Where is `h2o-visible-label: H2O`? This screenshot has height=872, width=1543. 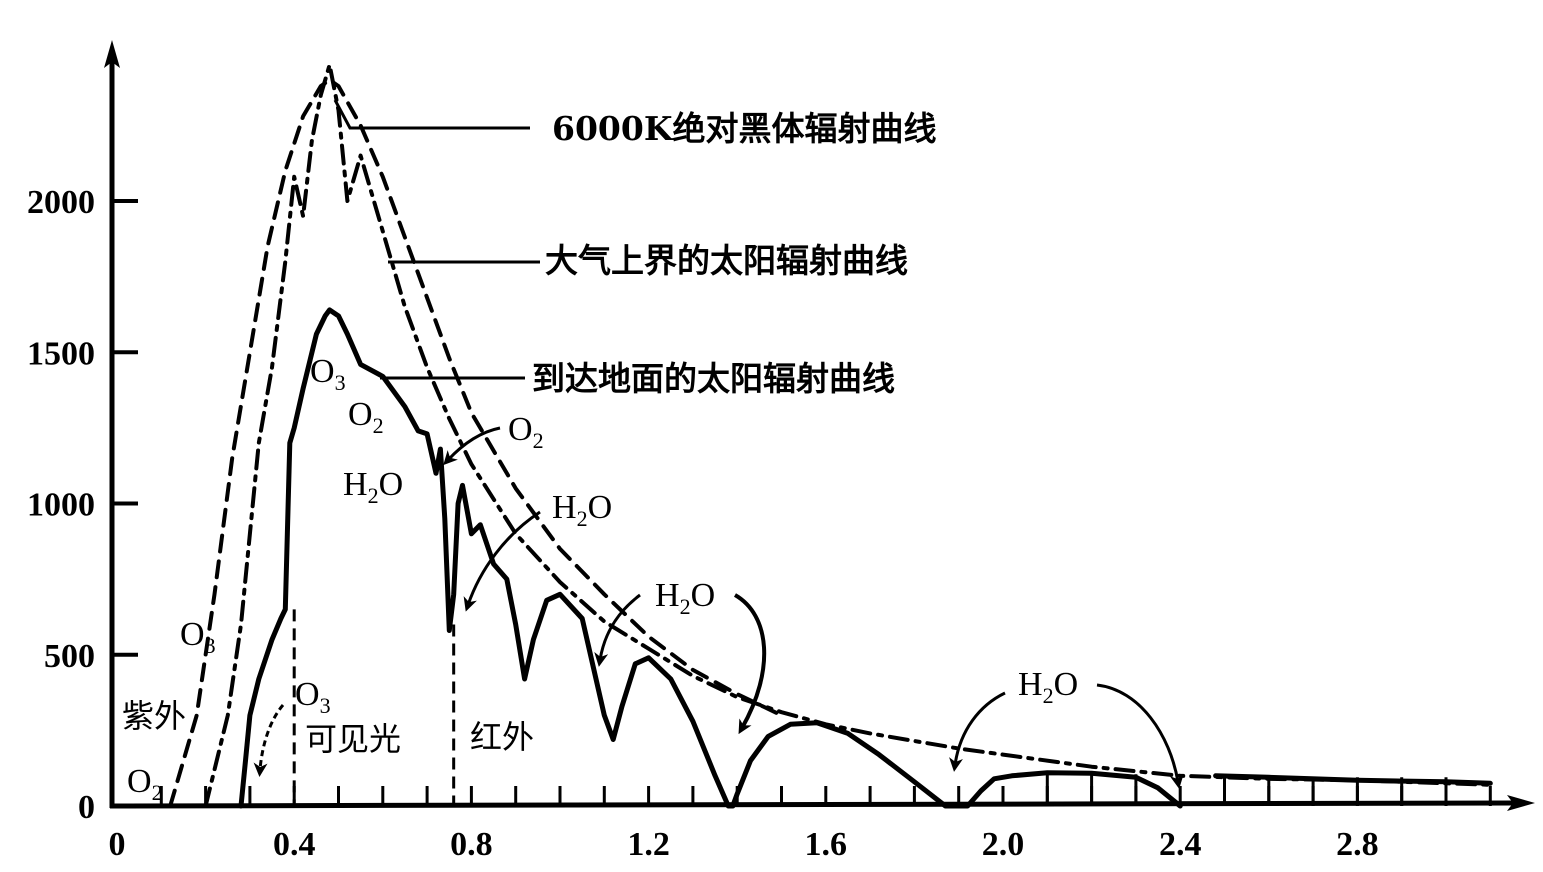 h2o-visible-label: H2O is located at coordinates (373, 487).